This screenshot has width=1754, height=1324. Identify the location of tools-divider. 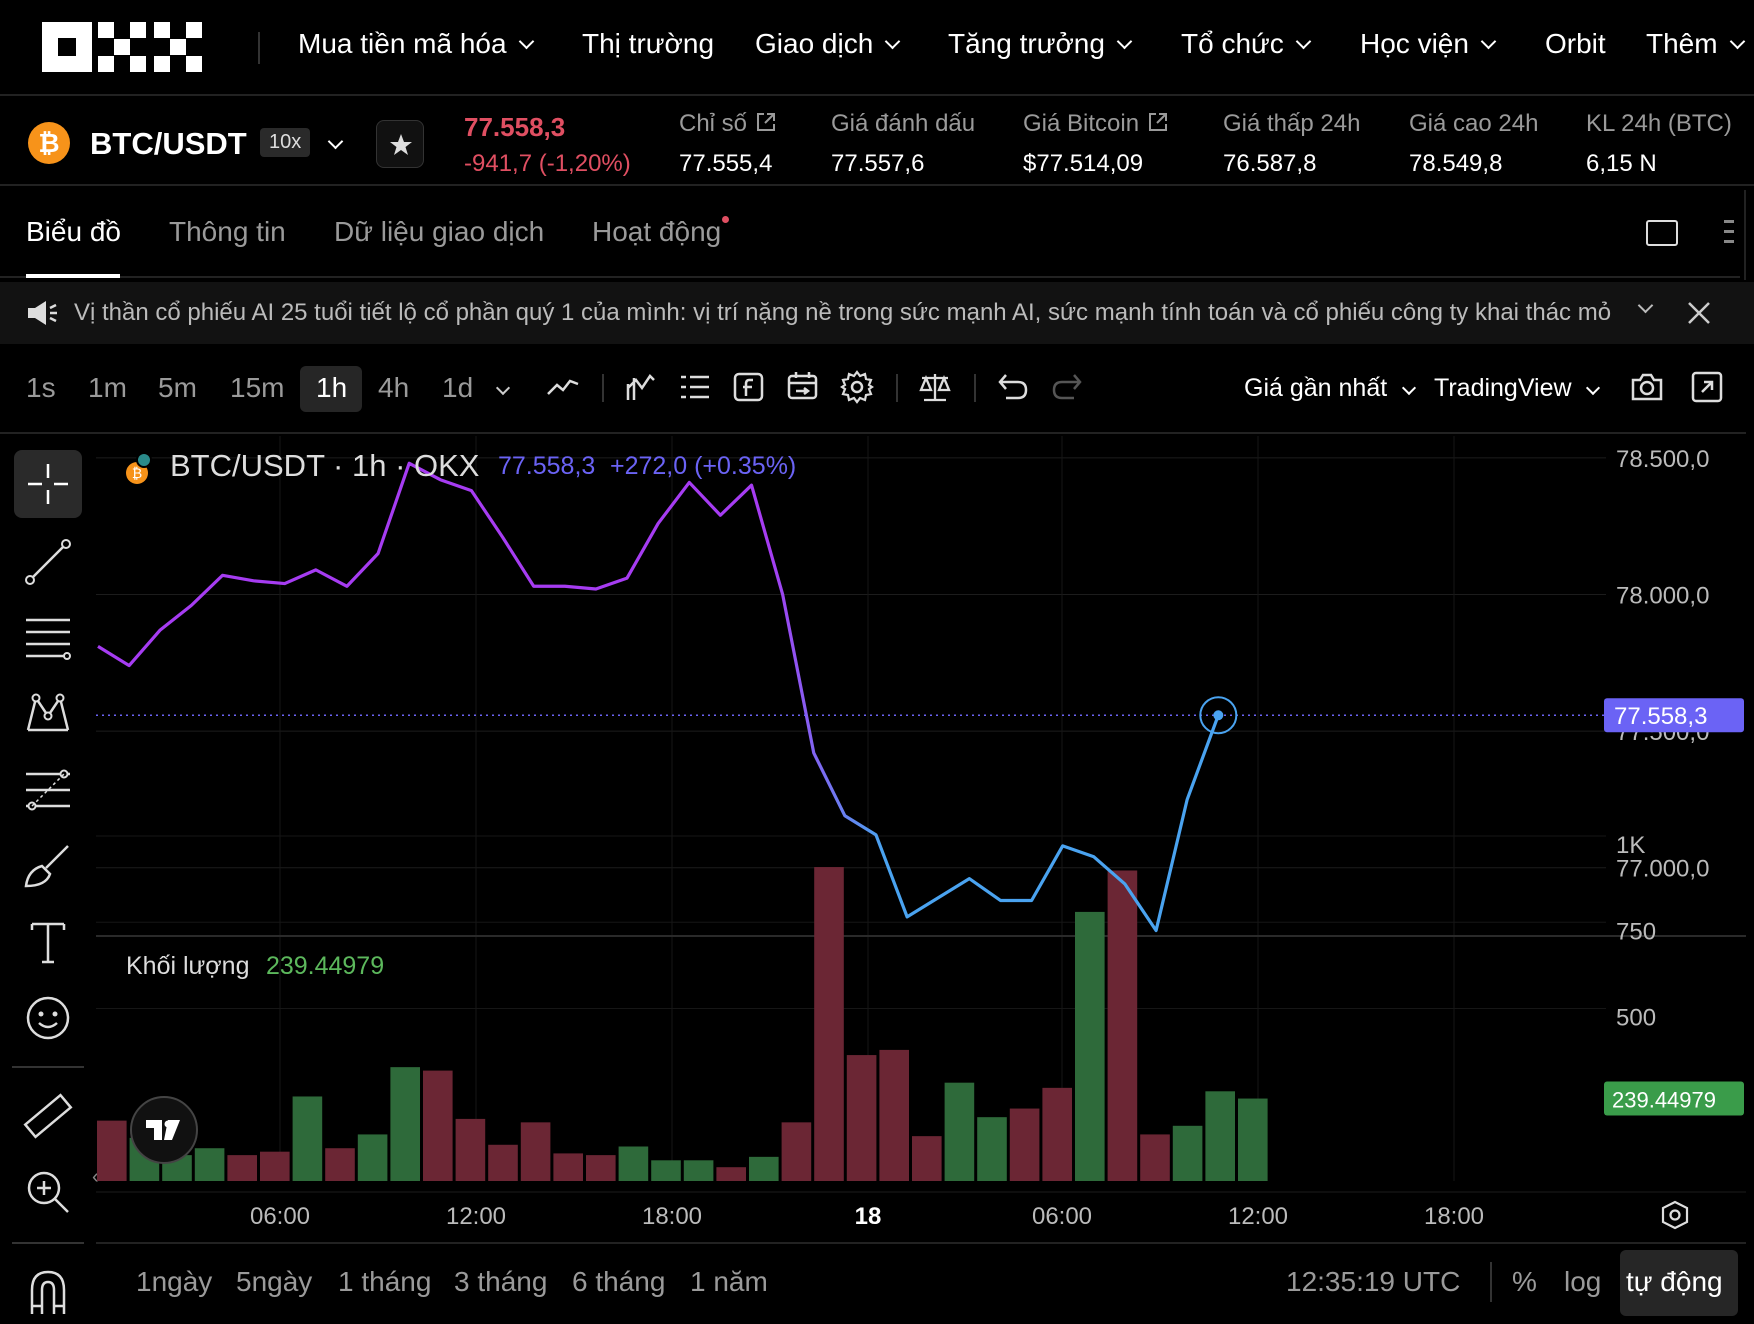
(48, 1243).